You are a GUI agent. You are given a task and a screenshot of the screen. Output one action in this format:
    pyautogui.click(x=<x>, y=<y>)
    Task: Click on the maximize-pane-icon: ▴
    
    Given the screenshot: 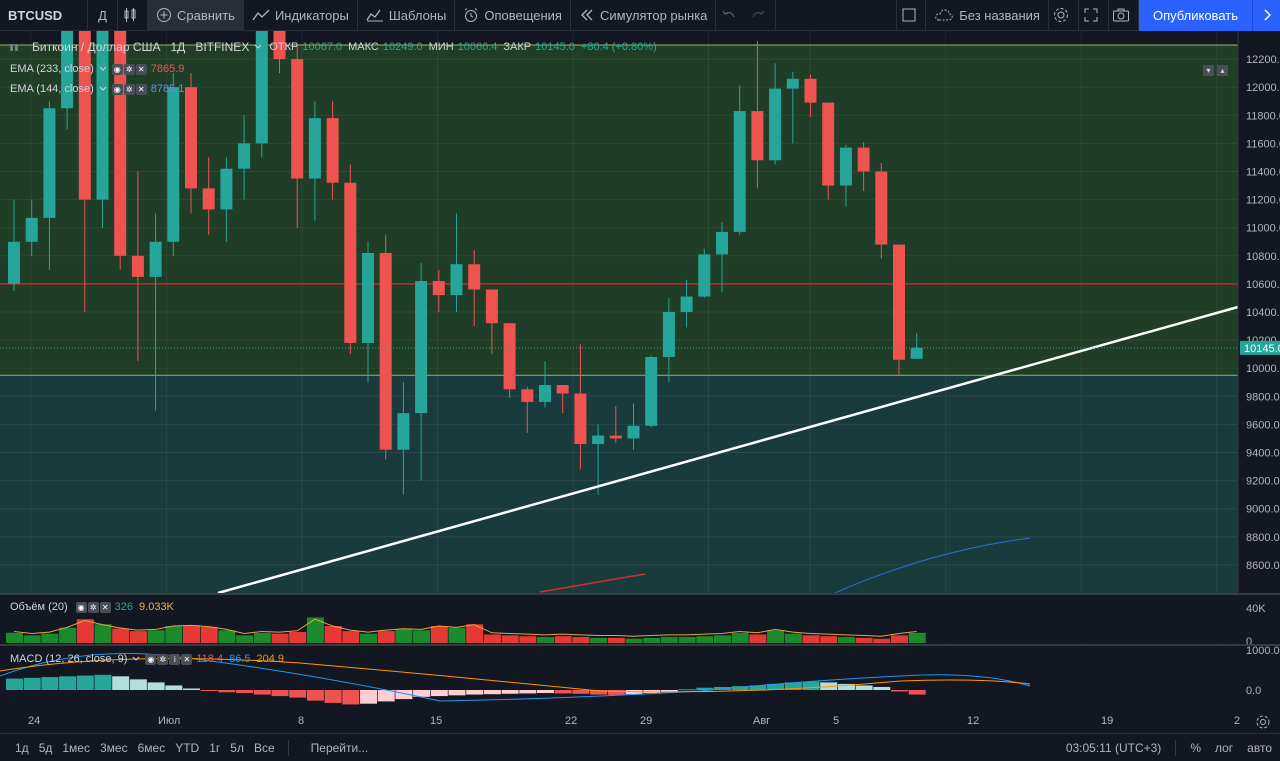 What is the action you would take?
    pyautogui.click(x=1222, y=70)
    